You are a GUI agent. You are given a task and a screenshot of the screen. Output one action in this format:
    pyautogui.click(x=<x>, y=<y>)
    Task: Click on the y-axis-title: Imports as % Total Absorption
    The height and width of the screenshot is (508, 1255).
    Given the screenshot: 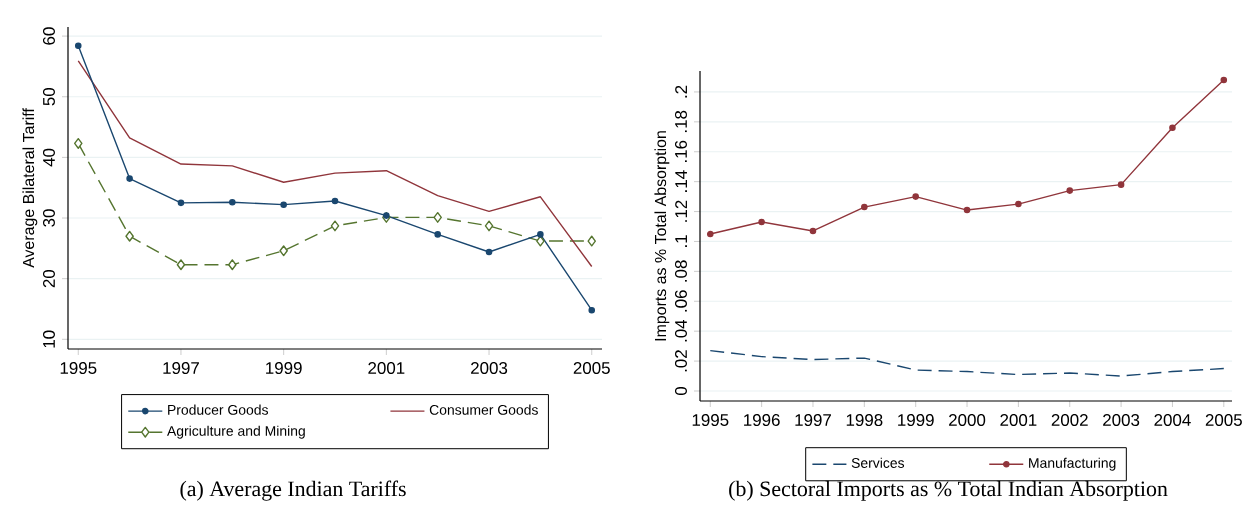 What is the action you would take?
    pyautogui.click(x=662, y=236)
    